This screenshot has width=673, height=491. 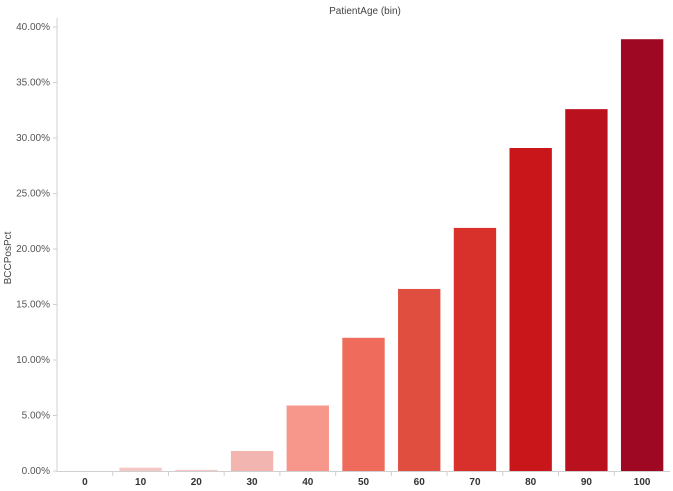 I want to click on x-tick-label: 0, so click(x=85, y=482).